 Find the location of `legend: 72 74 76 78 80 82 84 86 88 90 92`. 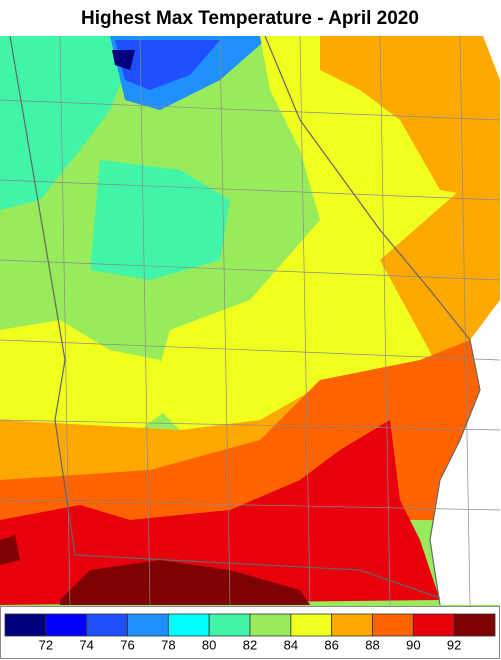

legend: 72 74 76 78 80 82 84 86 88 90 92 is located at coordinates (250, 632).